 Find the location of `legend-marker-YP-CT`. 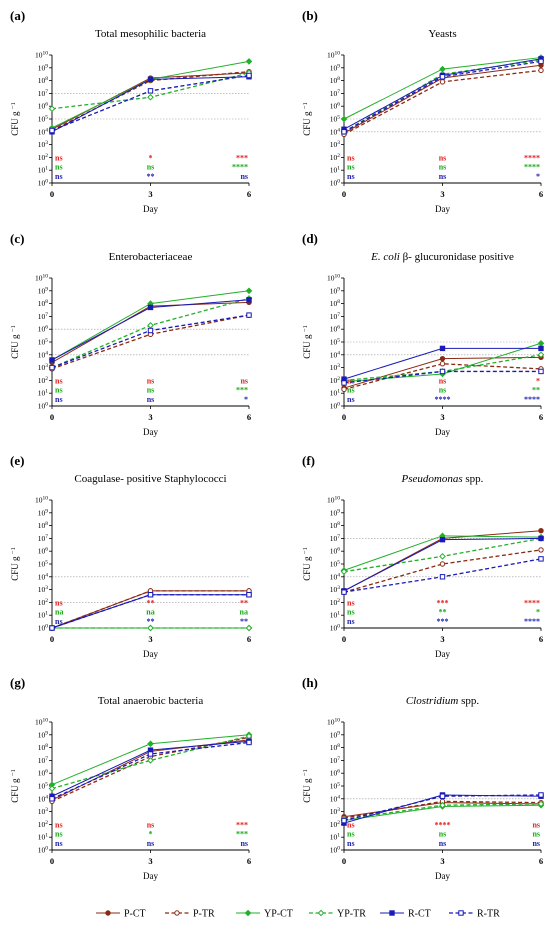

legend-marker-YP-CT is located at coordinates (248, 913).